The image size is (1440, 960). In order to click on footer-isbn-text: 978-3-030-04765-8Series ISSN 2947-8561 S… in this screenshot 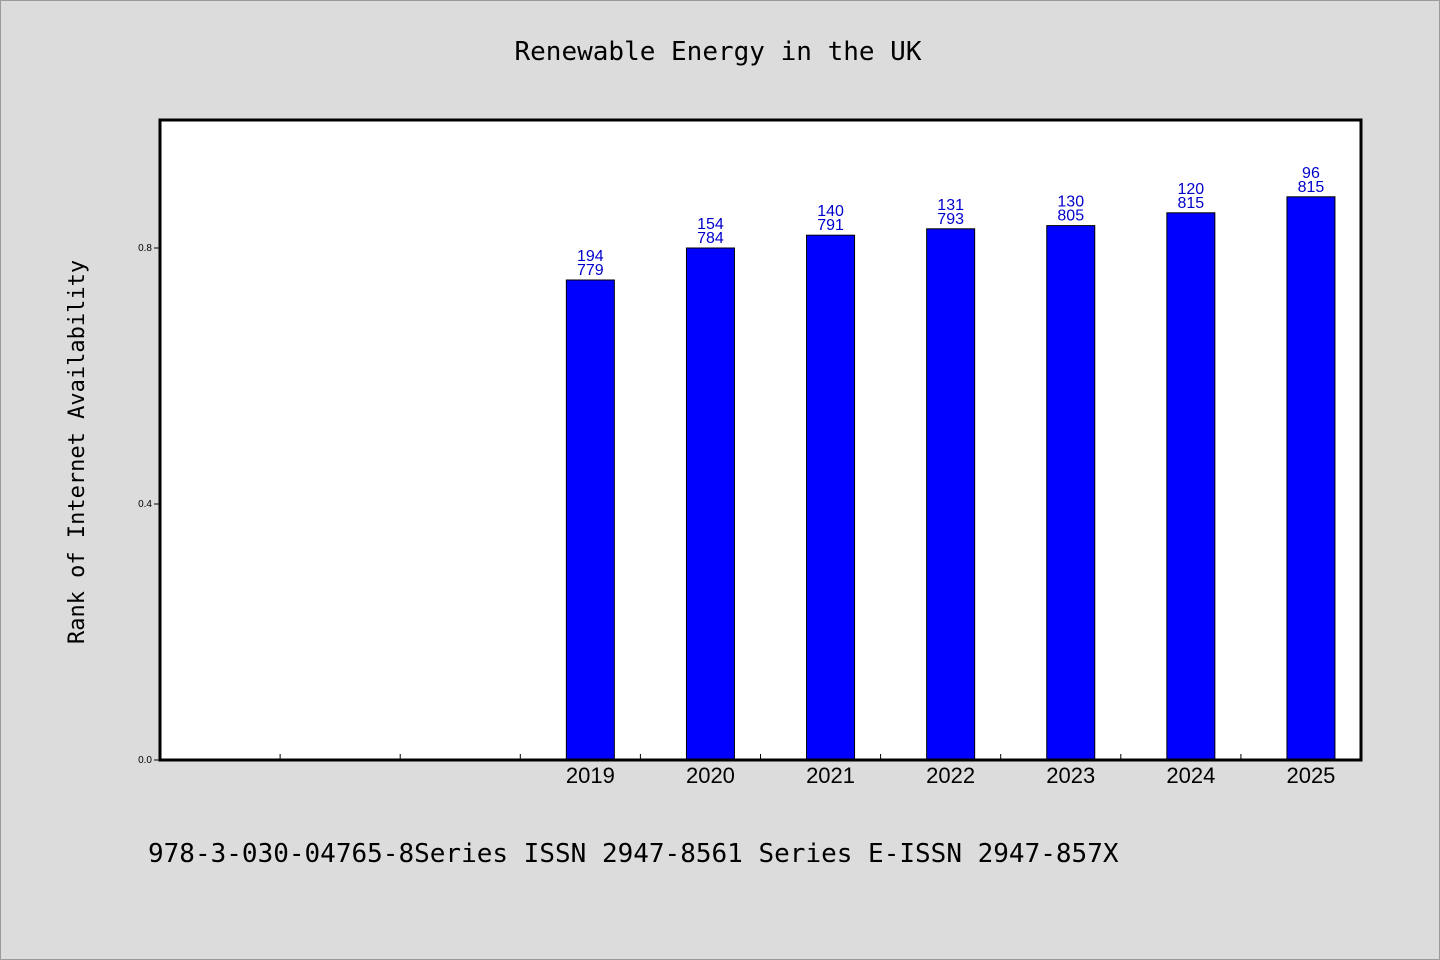, I will do `click(633, 854)`.